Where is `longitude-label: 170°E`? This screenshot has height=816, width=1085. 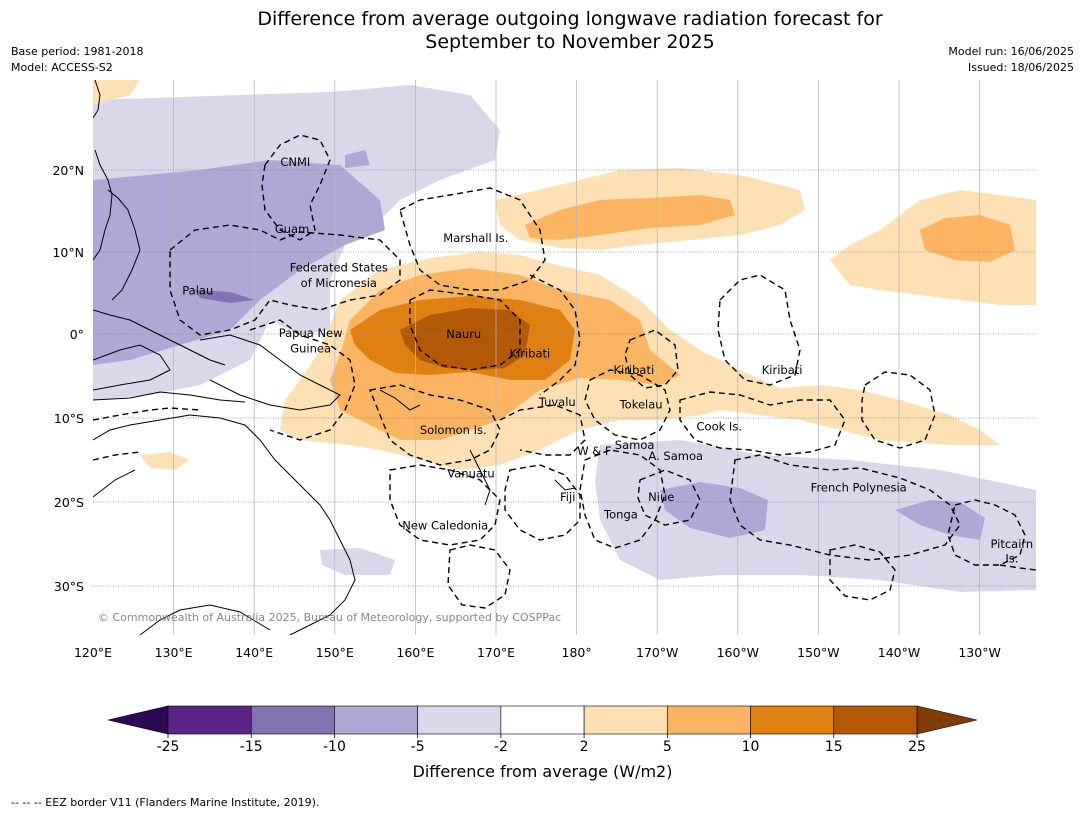 longitude-label: 170°E is located at coordinates (496, 652).